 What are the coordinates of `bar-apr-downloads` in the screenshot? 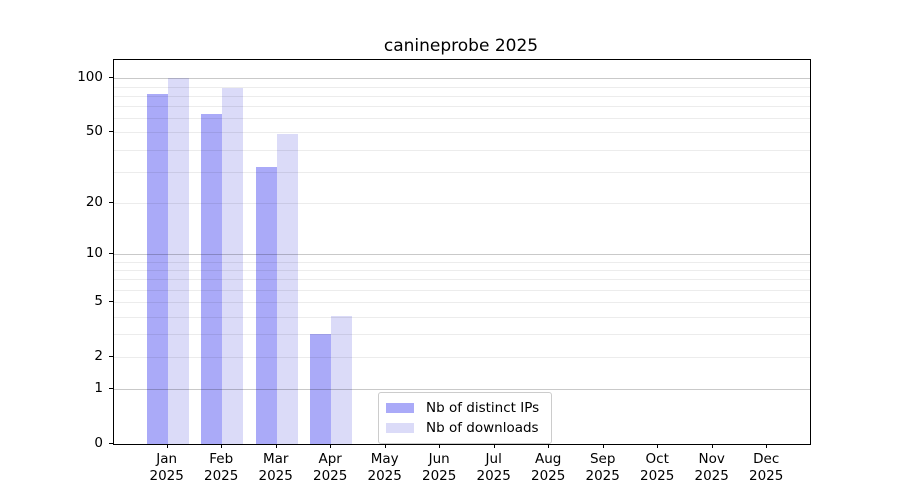 It's located at (342, 380).